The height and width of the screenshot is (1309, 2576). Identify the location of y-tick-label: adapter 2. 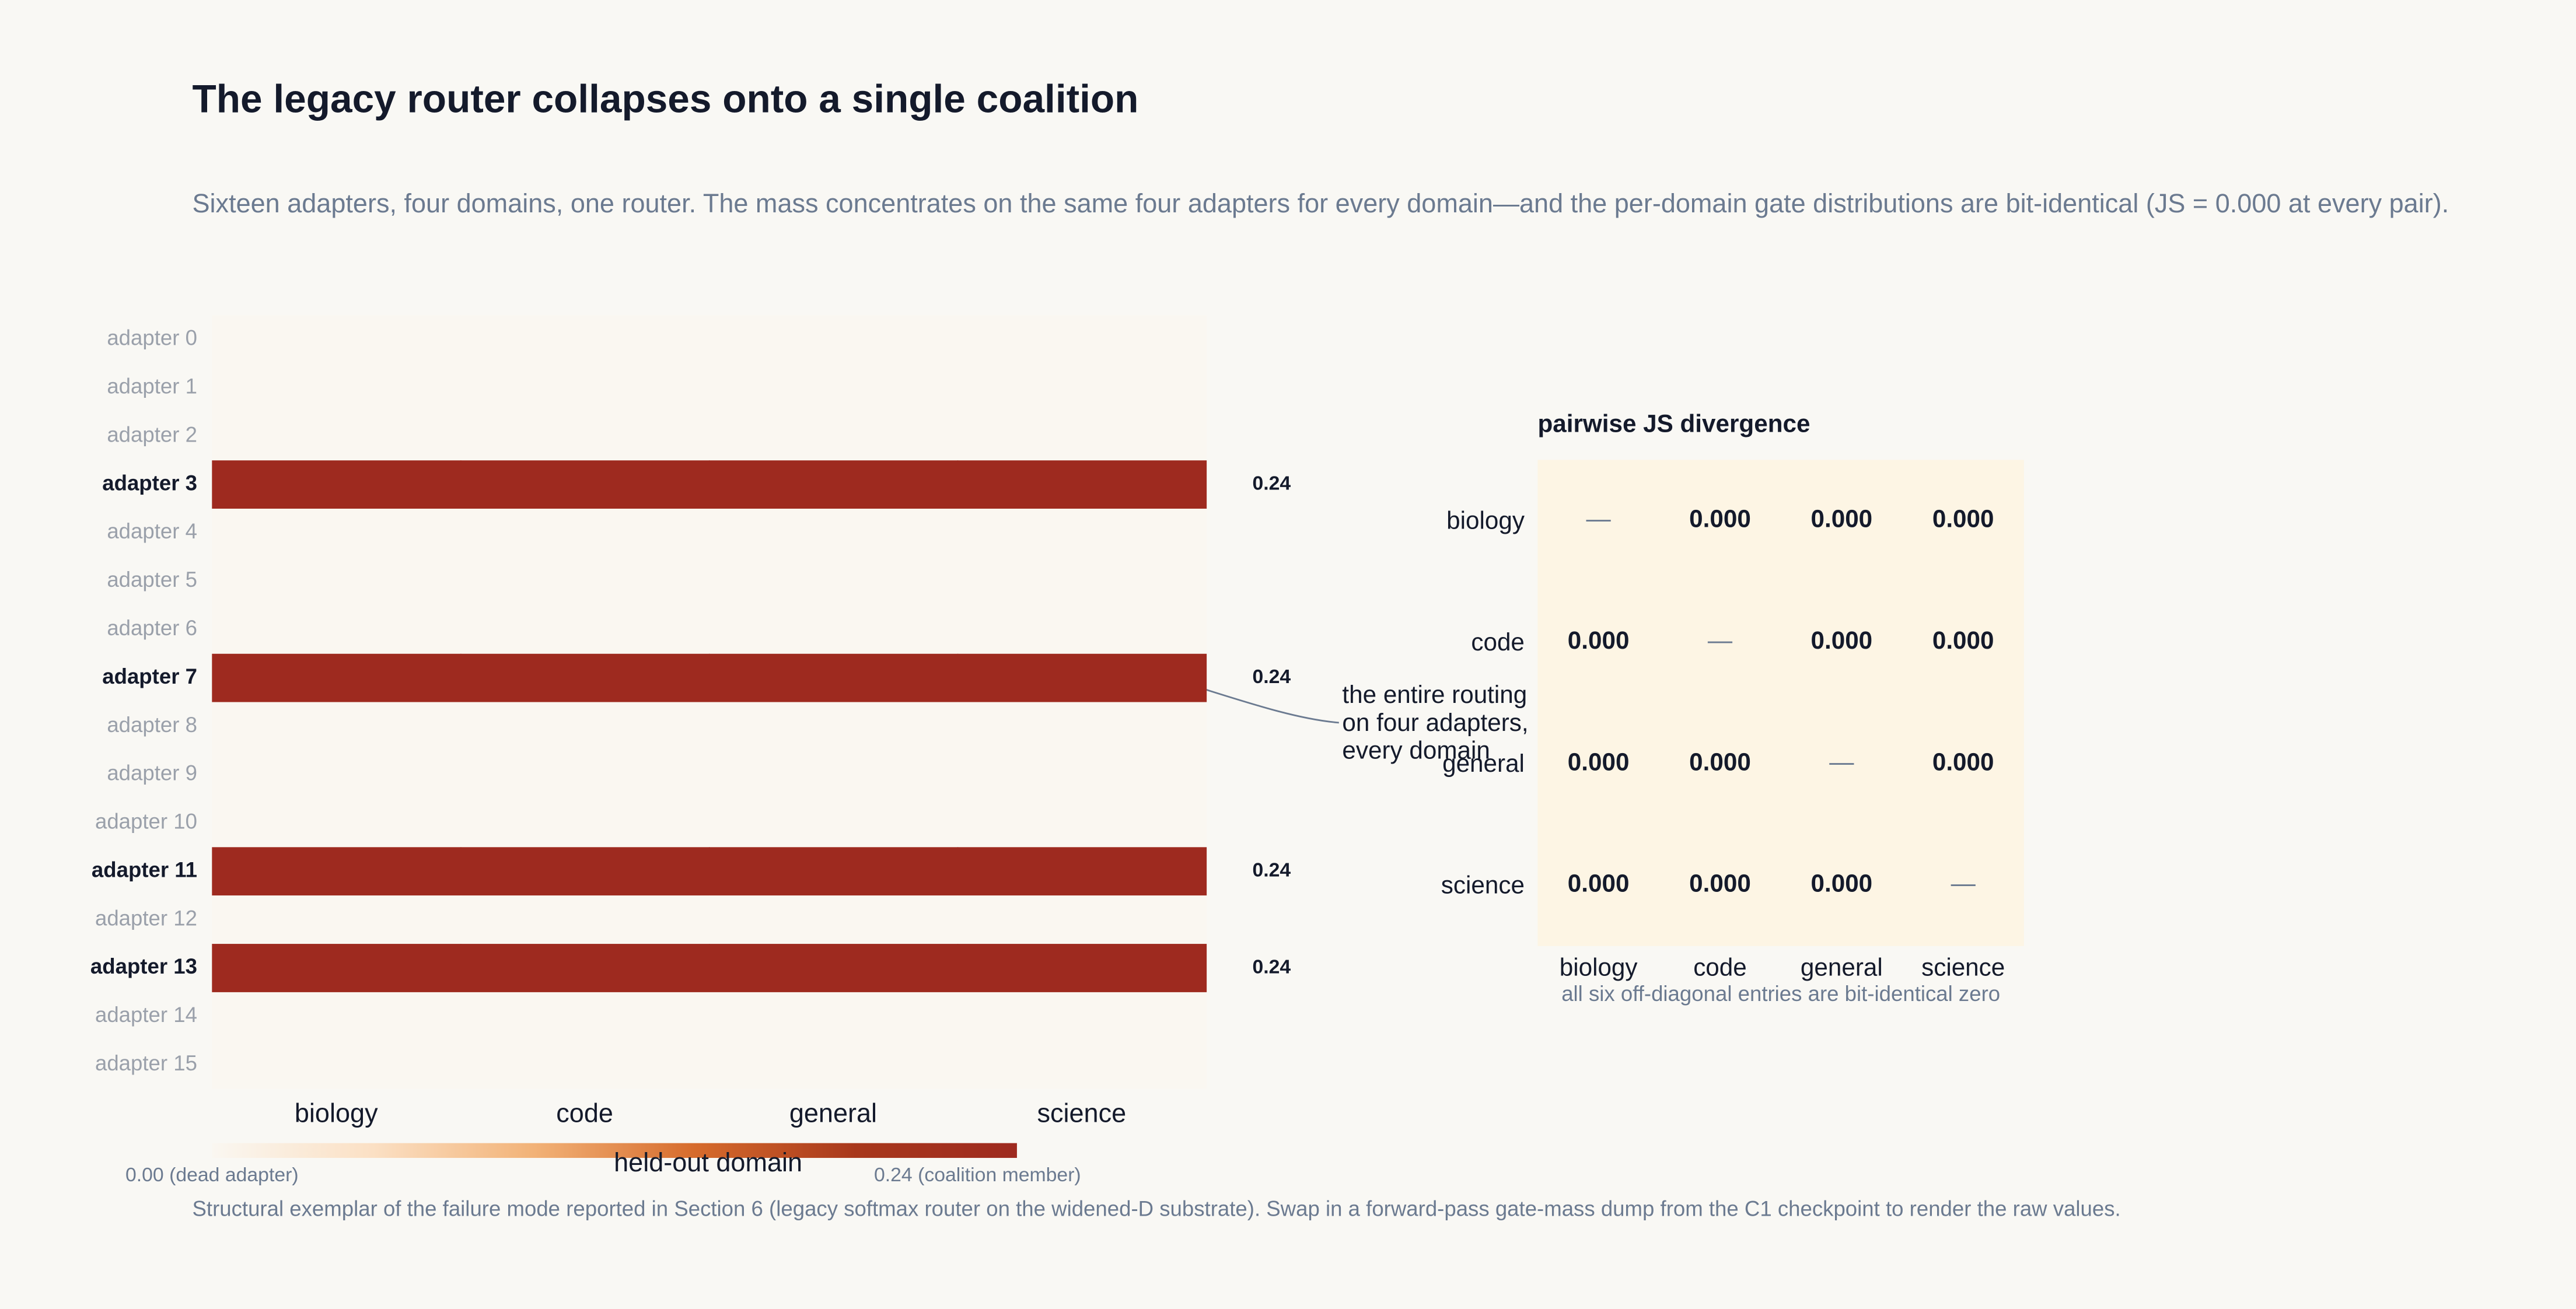
(152, 434).